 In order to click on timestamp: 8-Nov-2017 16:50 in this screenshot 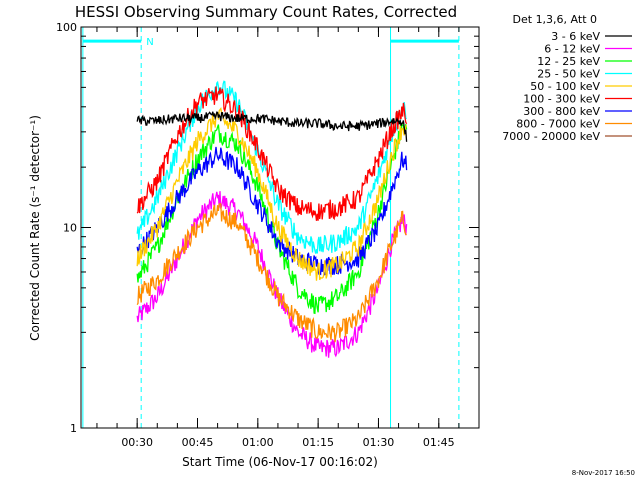, I will do `click(603, 473)`.